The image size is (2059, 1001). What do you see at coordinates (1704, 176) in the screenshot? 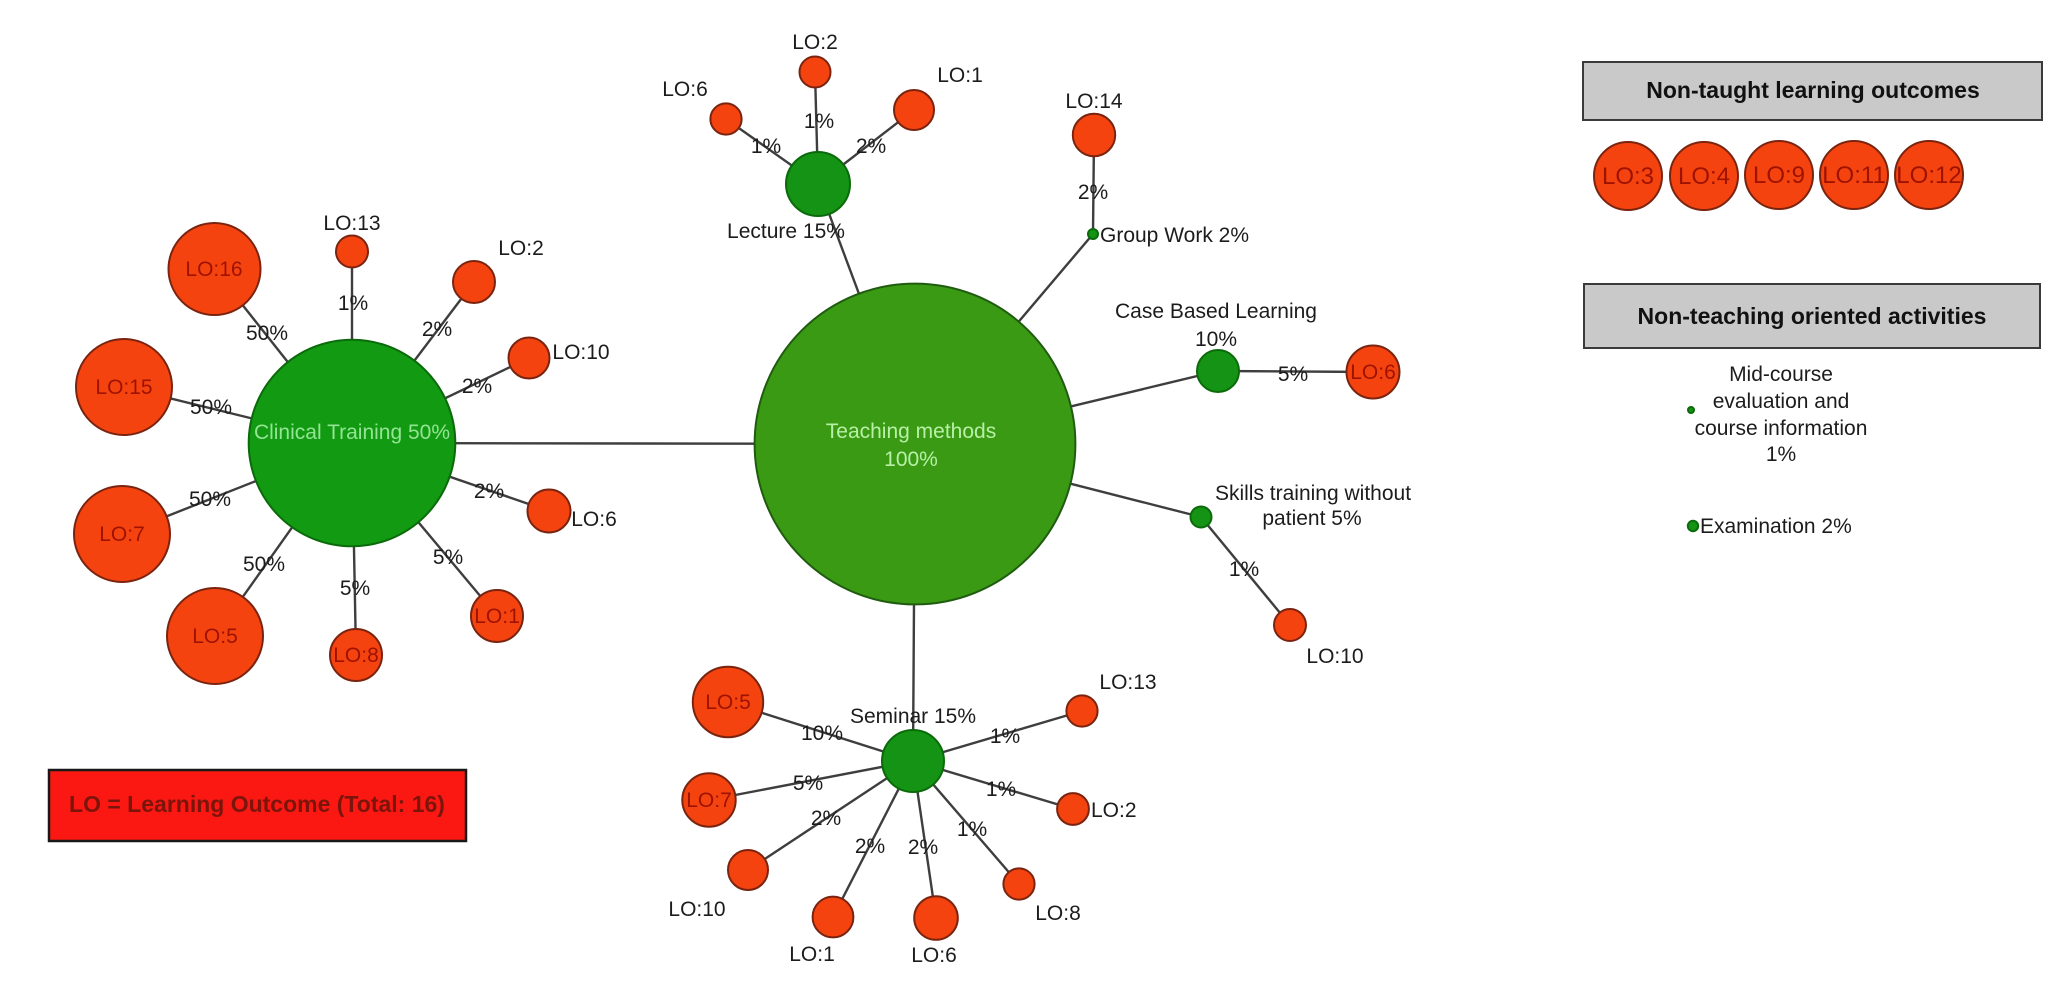
I see `svg-text: LO:4` at bounding box center [1704, 176].